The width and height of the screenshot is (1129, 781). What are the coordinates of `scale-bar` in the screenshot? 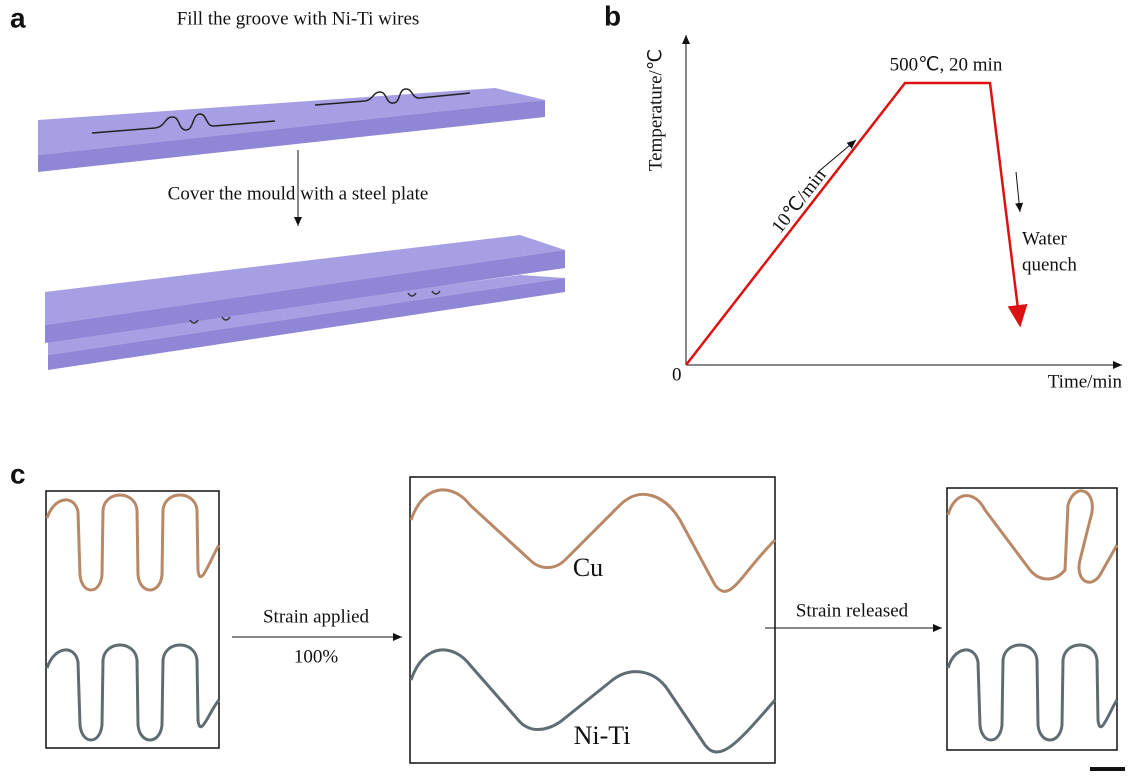 It's located at (1107, 769).